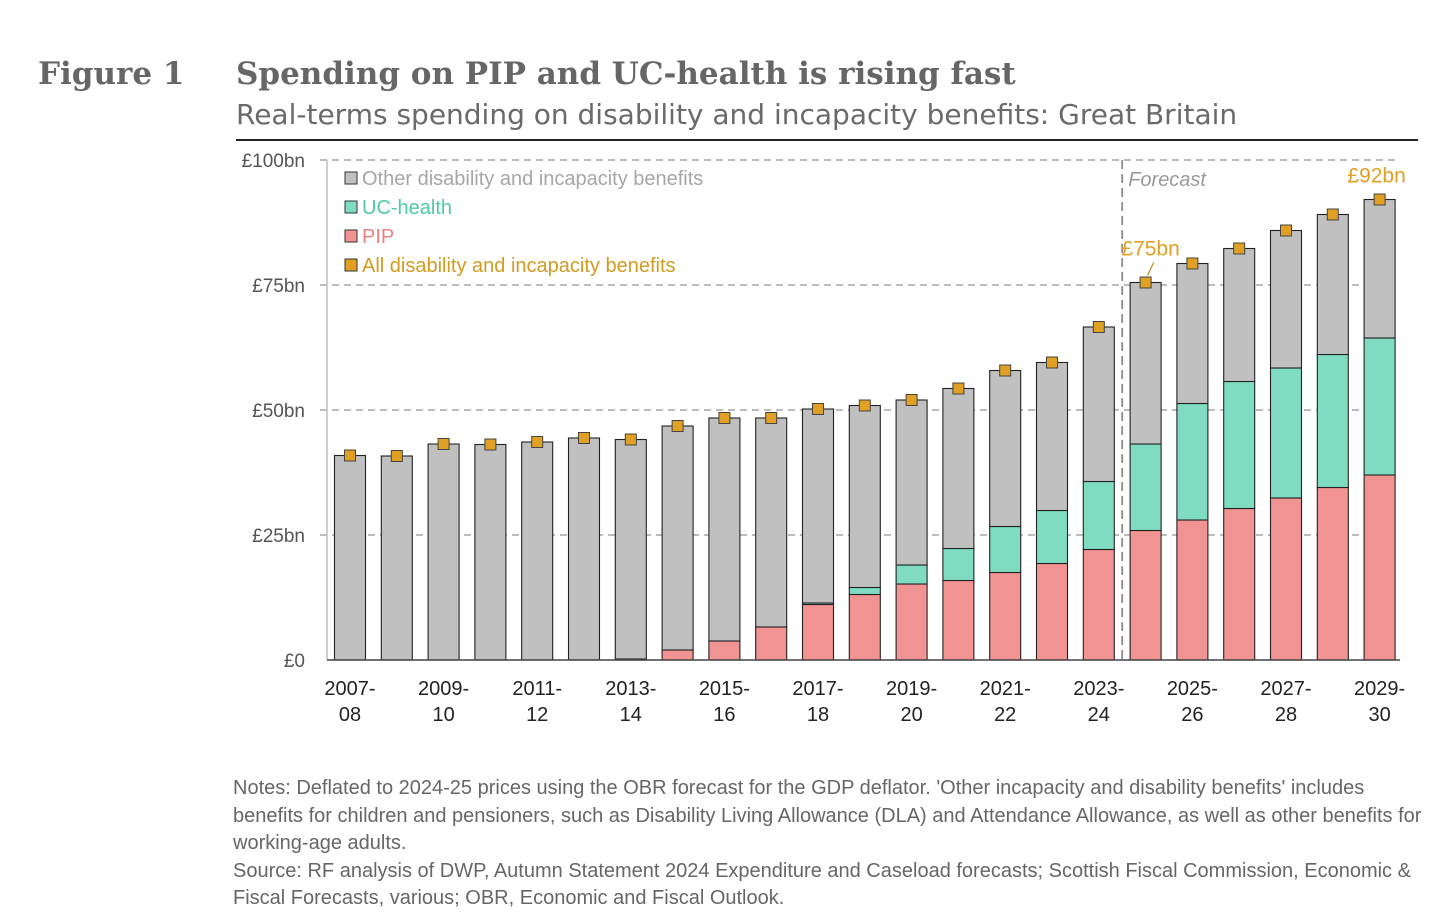  What do you see at coordinates (1005, 689) in the screenshot?
I see `x-tick-label: 2021-` at bounding box center [1005, 689].